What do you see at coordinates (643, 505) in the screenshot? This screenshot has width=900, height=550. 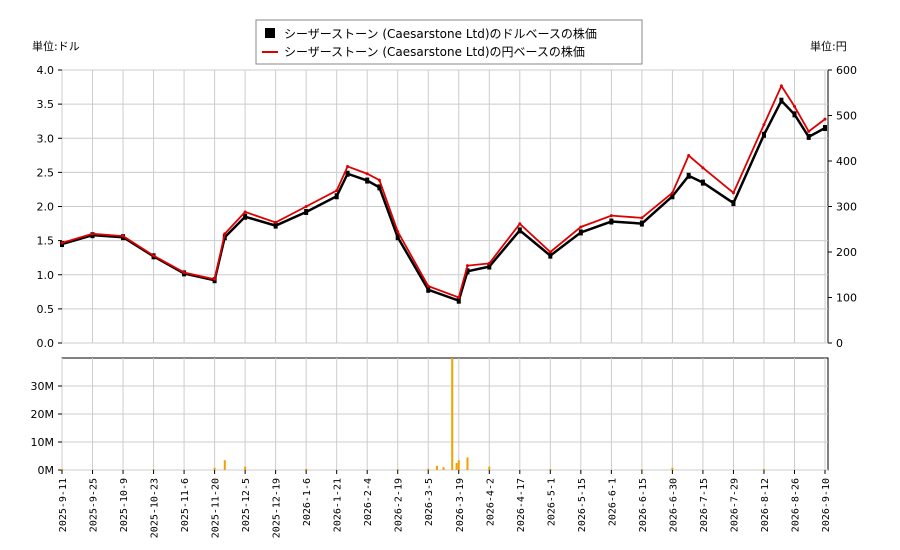 I see `date-tick-label: 2026-6-15` at bounding box center [643, 505].